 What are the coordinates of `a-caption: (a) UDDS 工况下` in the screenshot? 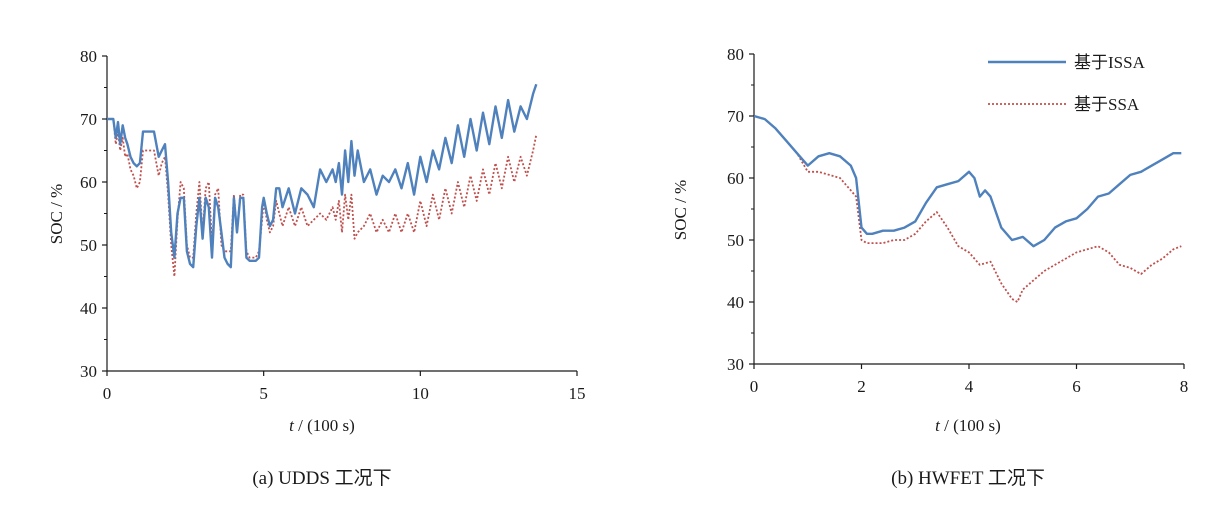 It's located at (321, 478).